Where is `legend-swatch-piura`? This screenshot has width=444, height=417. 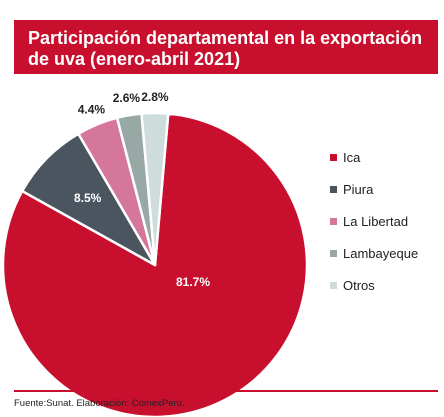
legend-swatch-piura is located at coordinates (333, 190).